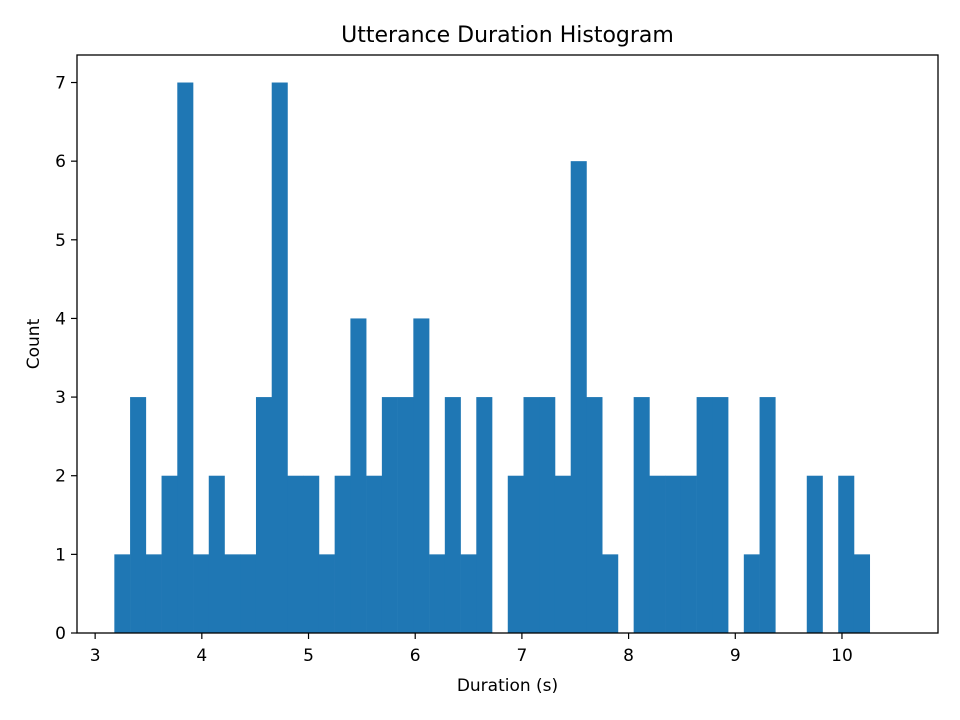 The height and width of the screenshot is (720, 960). Describe the element at coordinates (95, 656) in the screenshot. I see `x-tick-label: 3` at that location.